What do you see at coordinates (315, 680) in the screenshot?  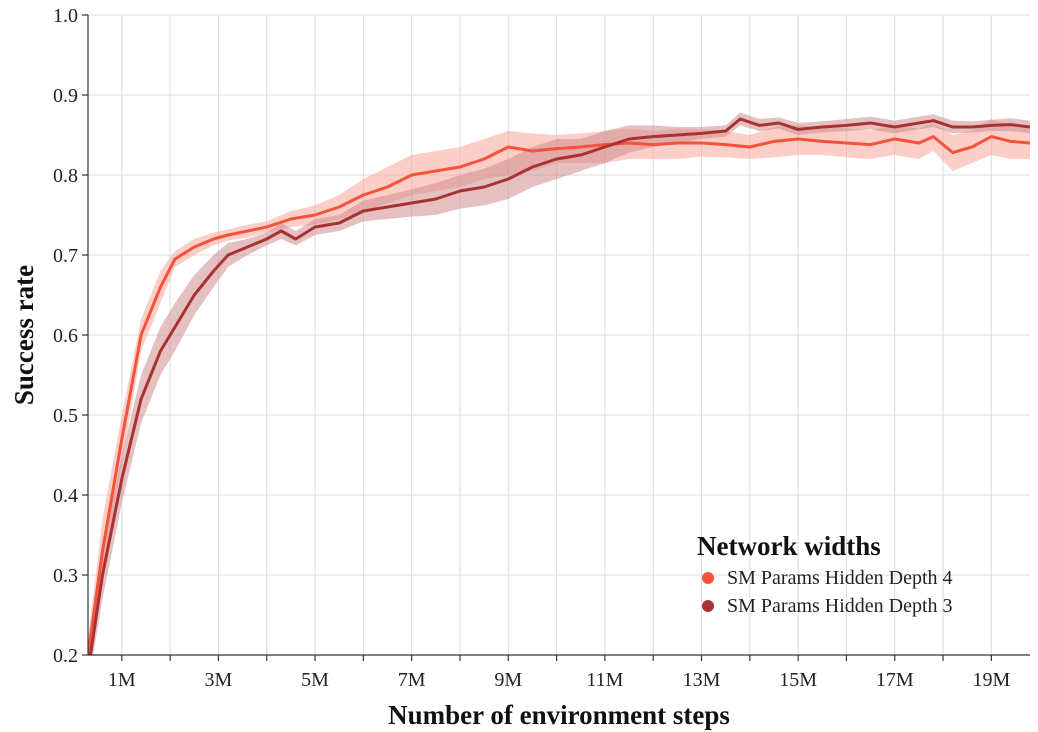 I see `x-tick-label: 5M` at bounding box center [315, 680].